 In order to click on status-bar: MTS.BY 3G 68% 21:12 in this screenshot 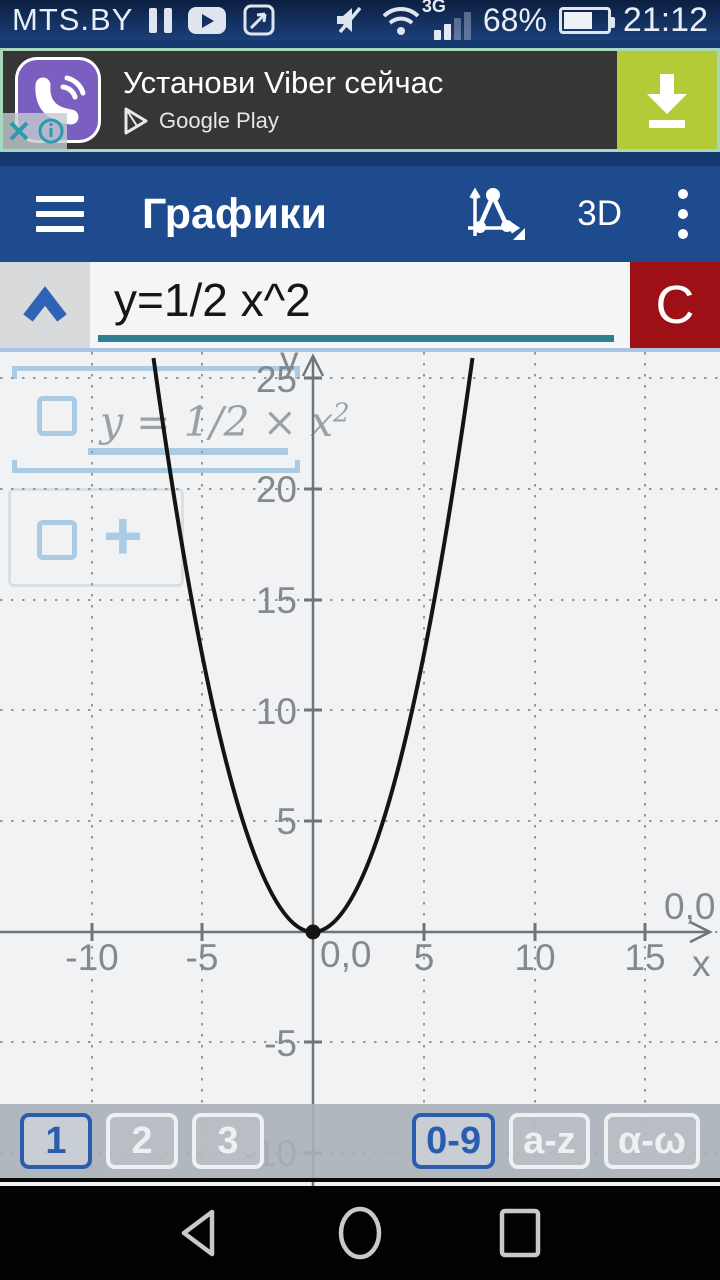, I will do `click(360, 20)`.